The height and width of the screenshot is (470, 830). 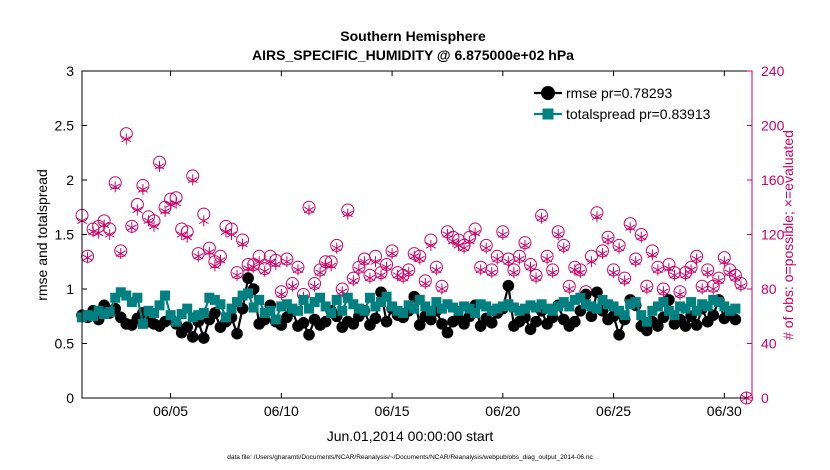 I want to click on y2-tick-label: 240, so click(x=773, y=71).